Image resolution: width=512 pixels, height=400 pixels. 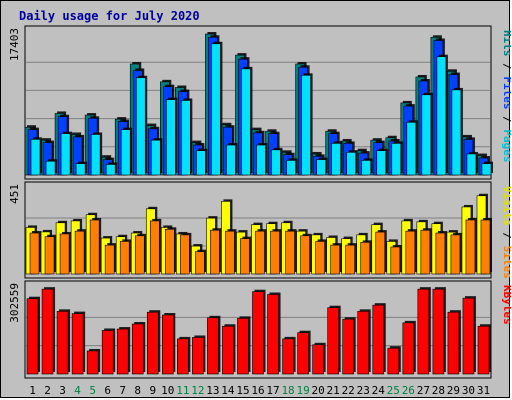 I want to click on x-tick-label: 20, so click(x=318, y=390).